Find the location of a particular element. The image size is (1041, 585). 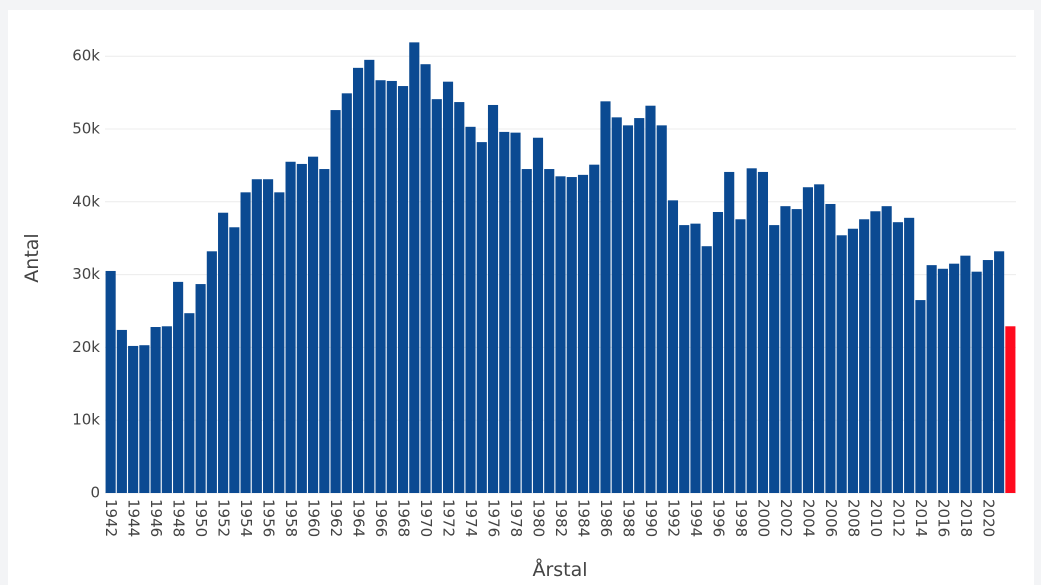

x-tick-label: 1990 is located at coordinates (651, 518).